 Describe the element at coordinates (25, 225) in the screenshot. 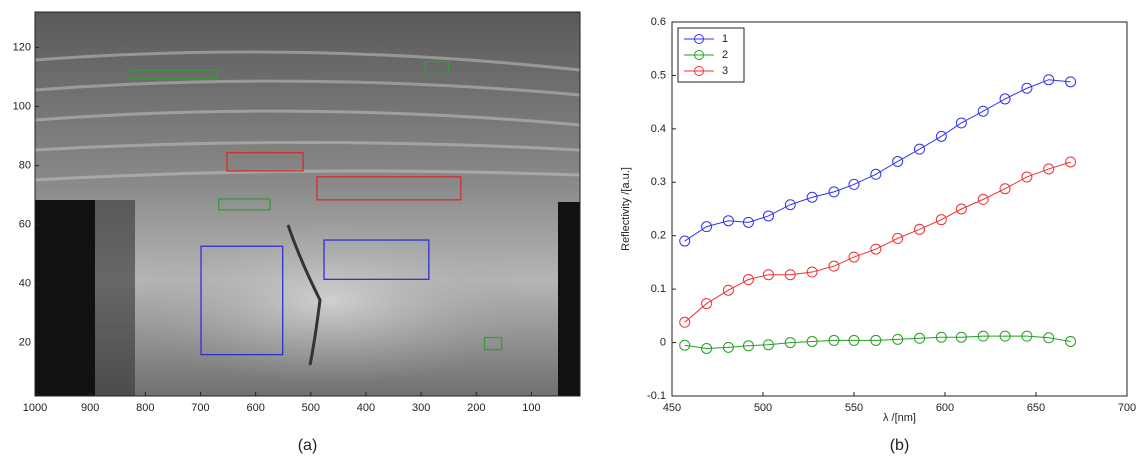

I see `y-tick-label: 60` at that location.